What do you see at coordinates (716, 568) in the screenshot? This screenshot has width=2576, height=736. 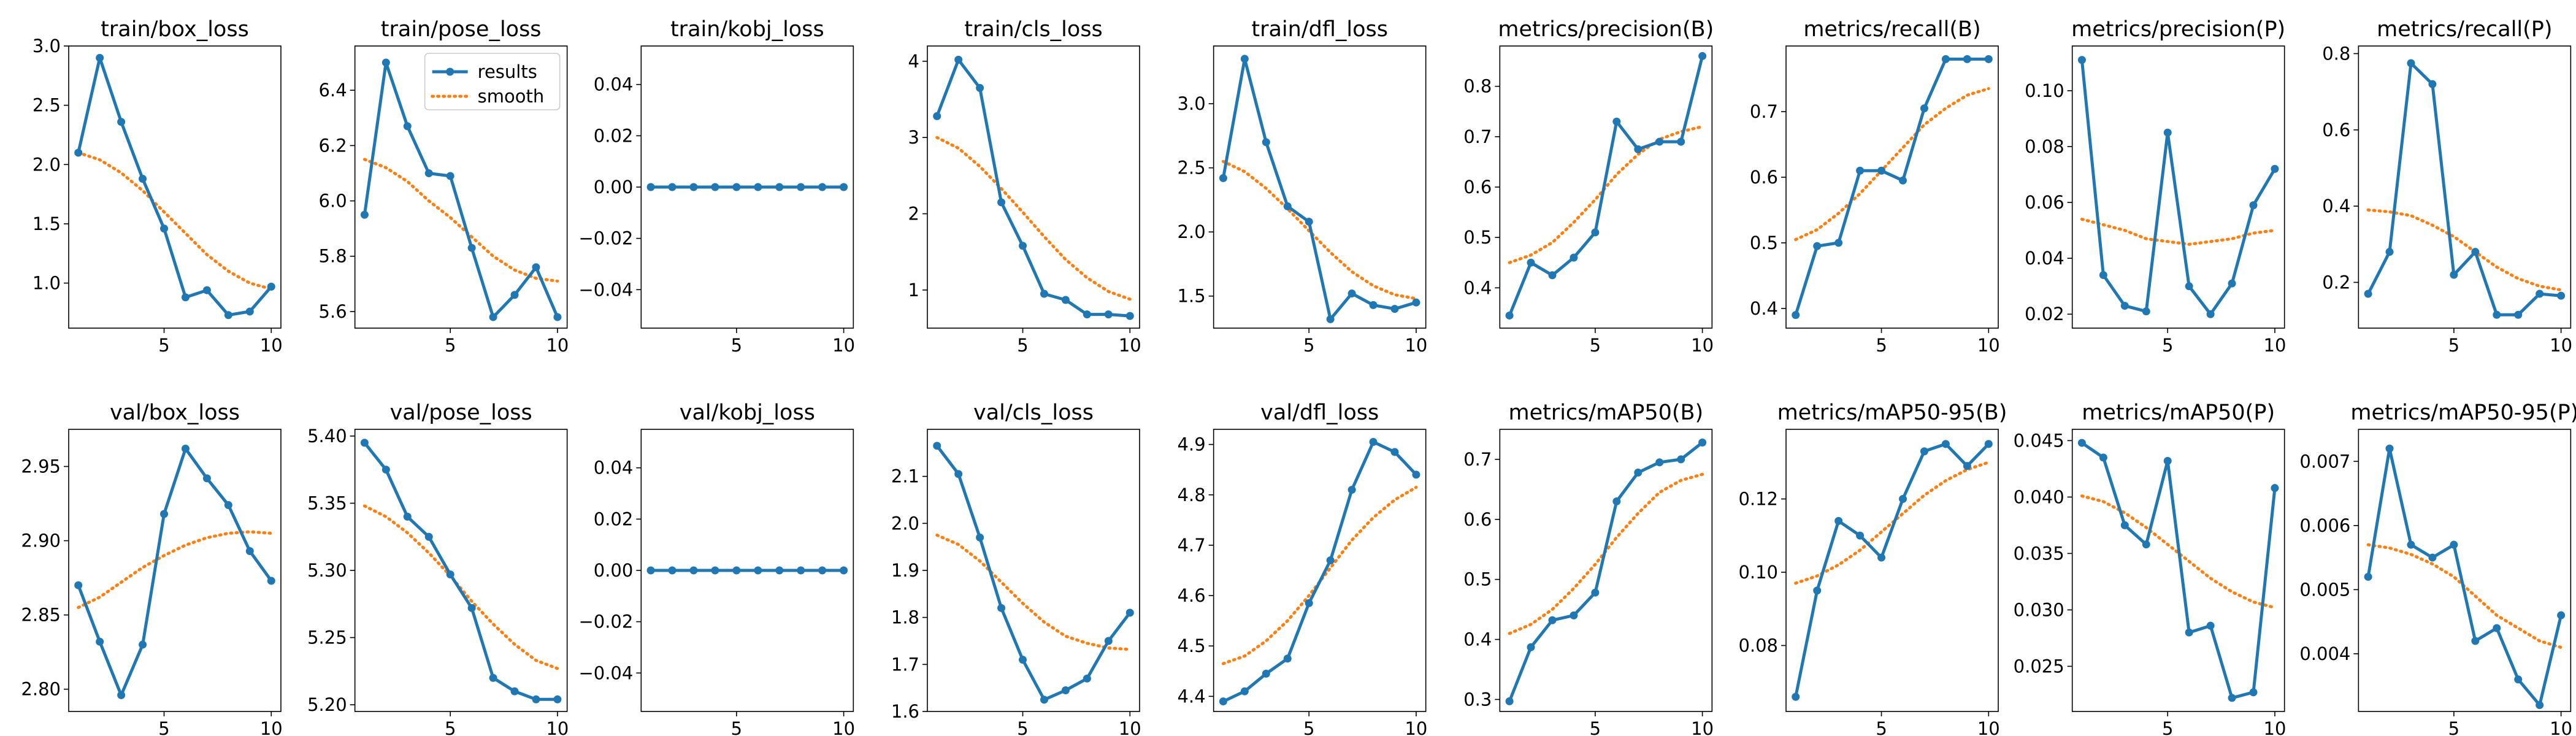 I see `subplot: val/kobj_loss −0.04 −0.02 0.00 0.02 0.04 5 10` at bounding box center [716, 568].